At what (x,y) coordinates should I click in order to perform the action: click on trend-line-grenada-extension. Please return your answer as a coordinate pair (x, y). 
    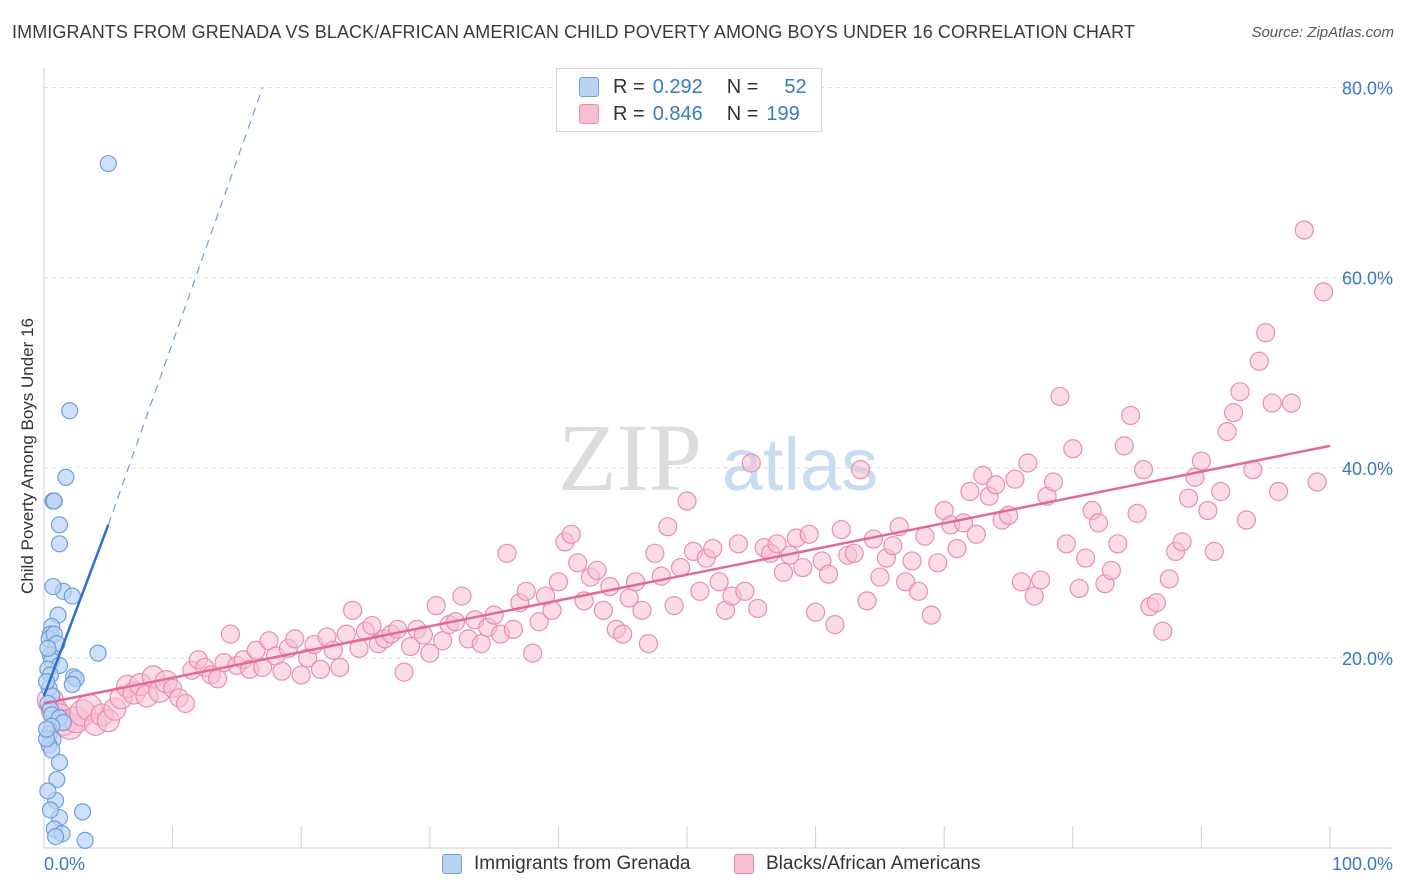
    Looking at the image, I should click on (185, 306).